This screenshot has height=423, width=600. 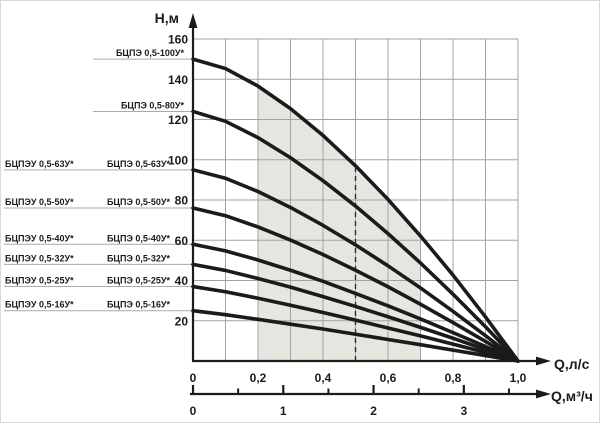 I want to click on y-axis-arrow, so click(x=193, y=20).